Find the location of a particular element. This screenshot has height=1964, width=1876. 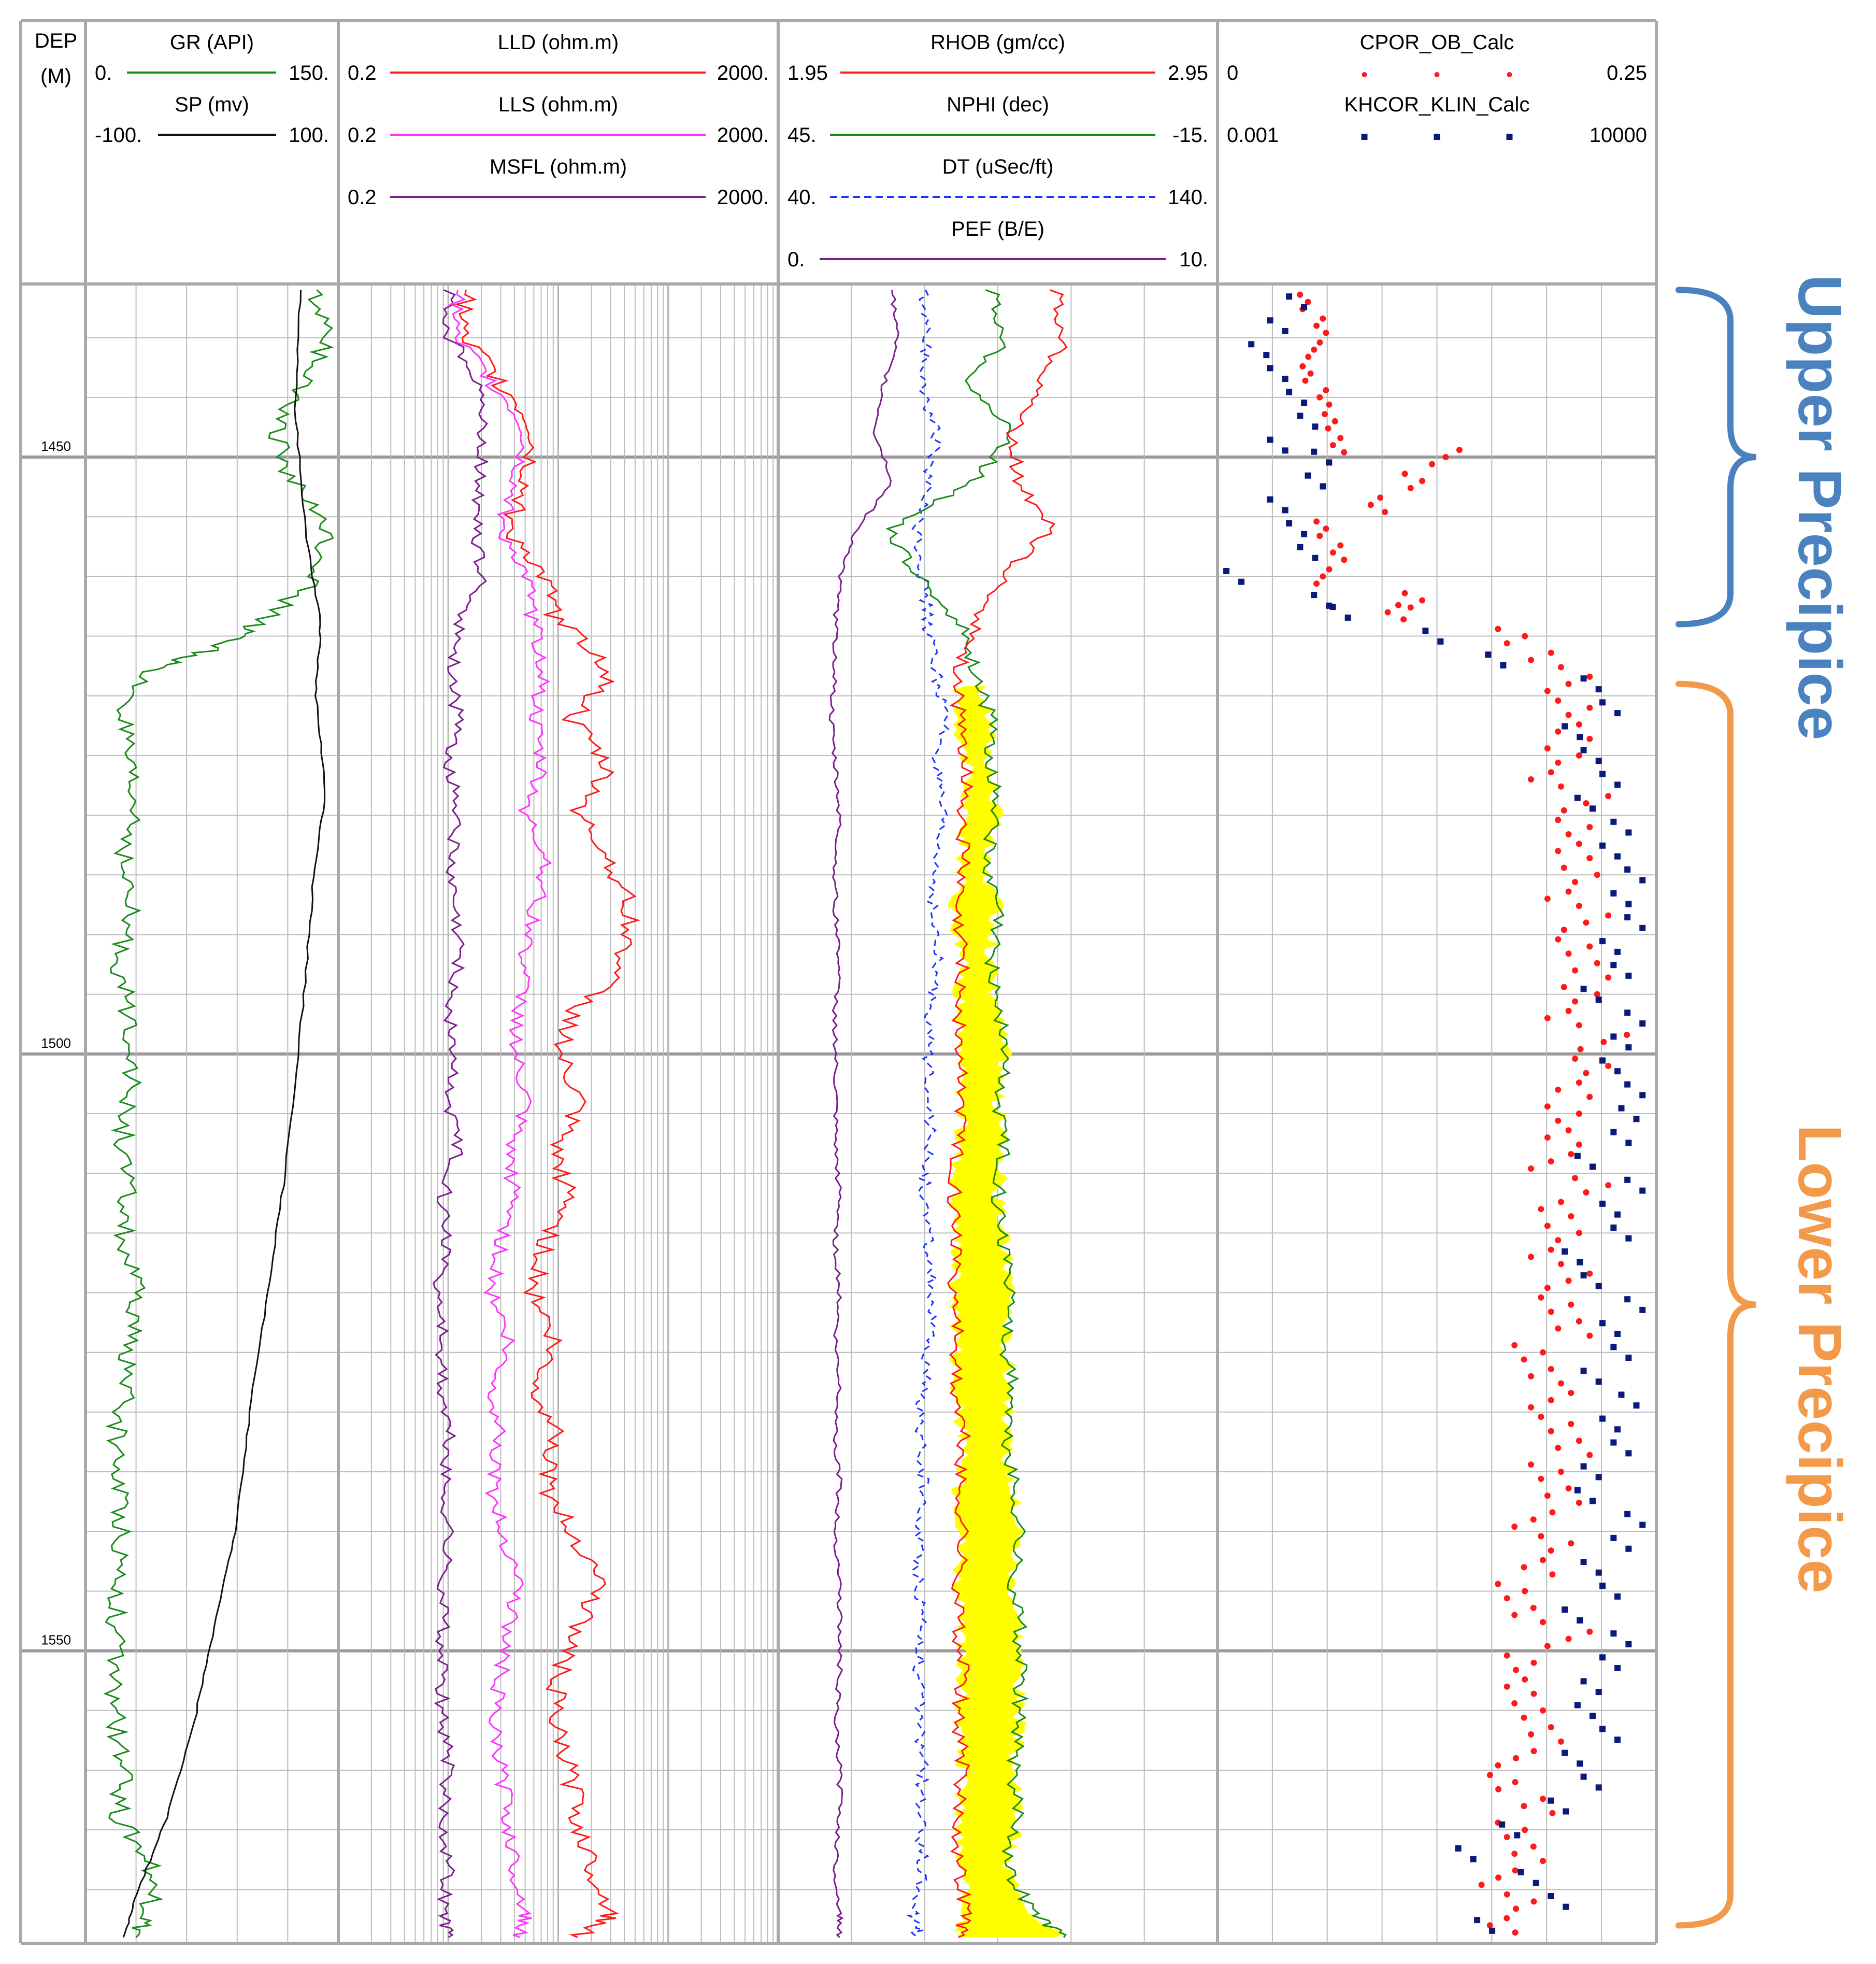

depth-header: DEP is located at coordinates (56, 41).